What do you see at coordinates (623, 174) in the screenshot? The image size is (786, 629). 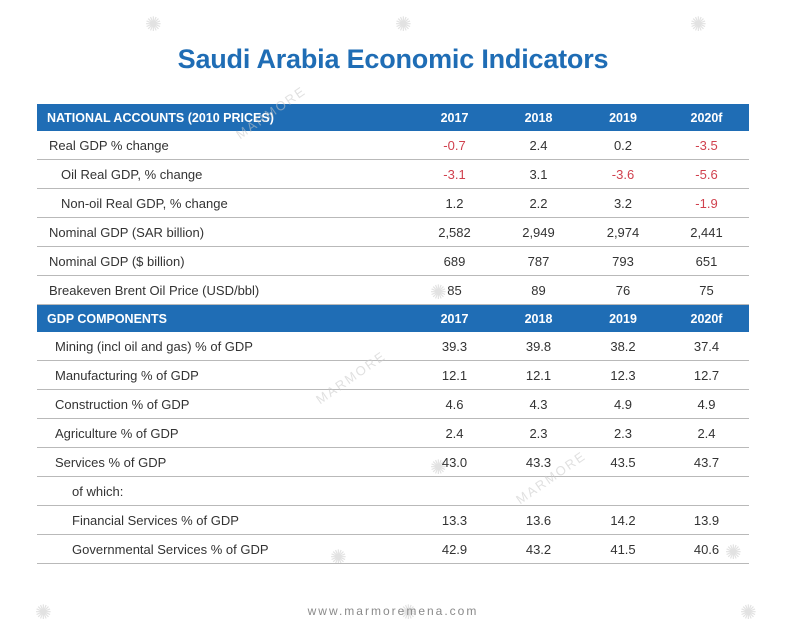 I see `cell-value: -3.6` at bounding box center [623, 174].